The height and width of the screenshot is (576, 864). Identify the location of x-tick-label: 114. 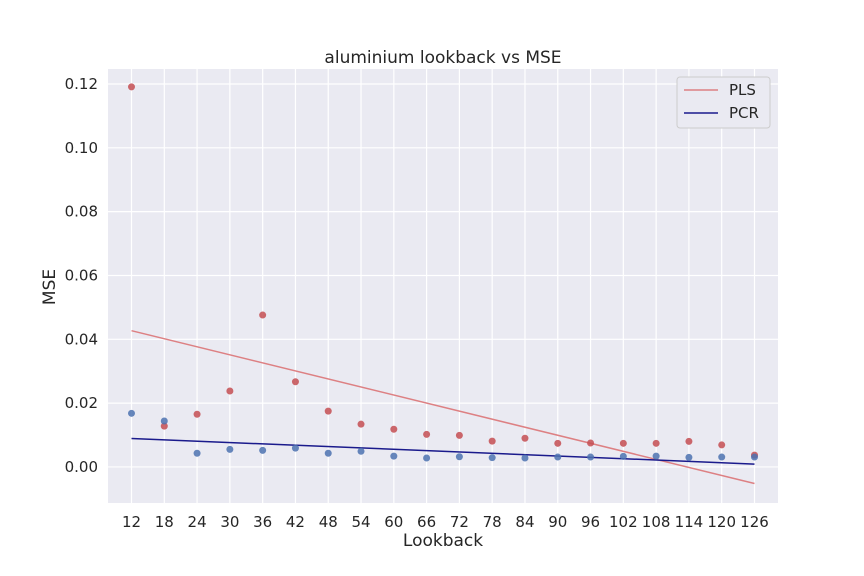
(689, 522).